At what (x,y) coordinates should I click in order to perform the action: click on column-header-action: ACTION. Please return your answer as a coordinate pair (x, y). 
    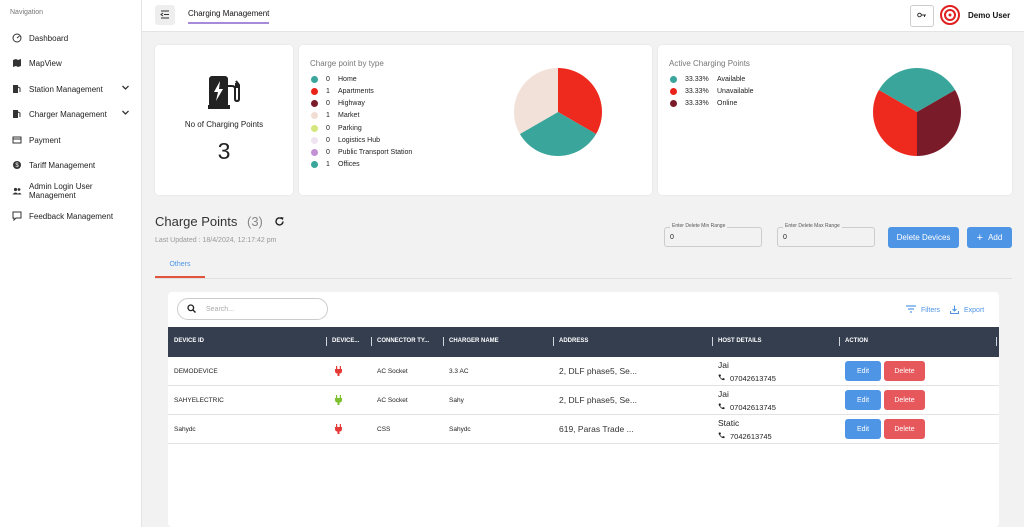
    Looking at the image, I should click on (856, 341).